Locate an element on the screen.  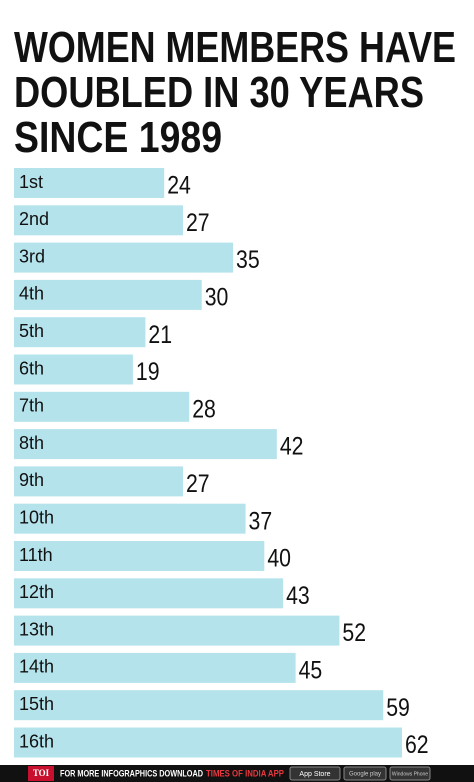
category-label: 16th is located at coordinates (36, 741).